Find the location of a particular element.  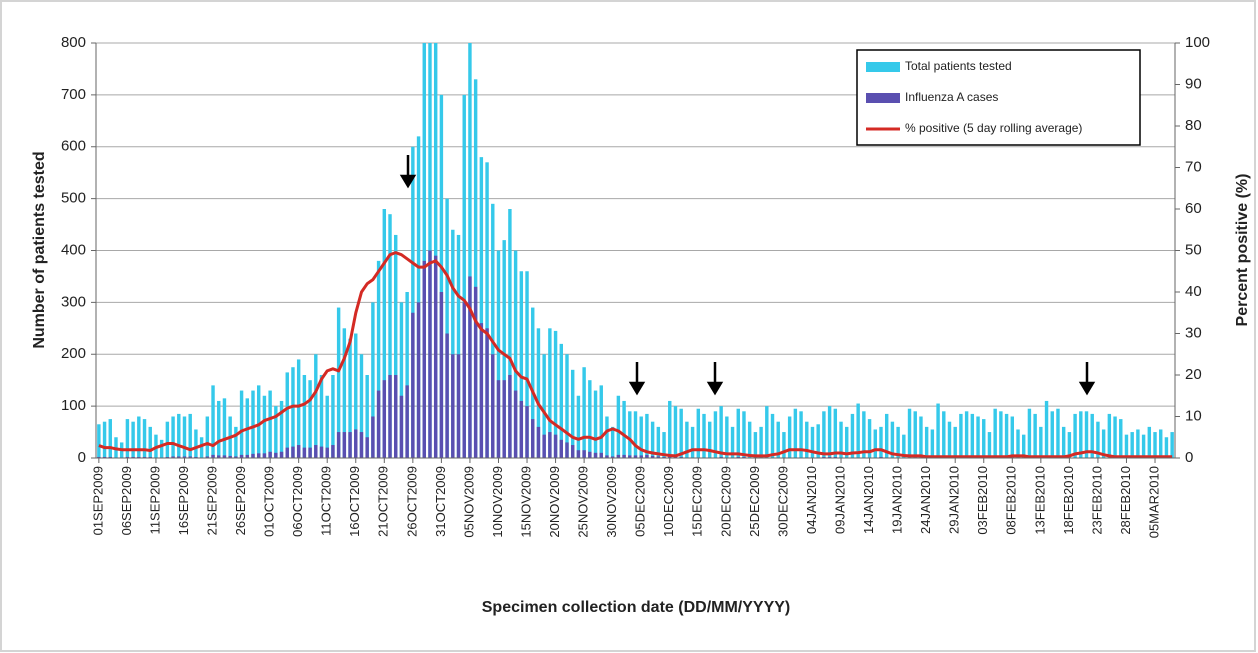

legend-box is located at coordinates (998, 97).